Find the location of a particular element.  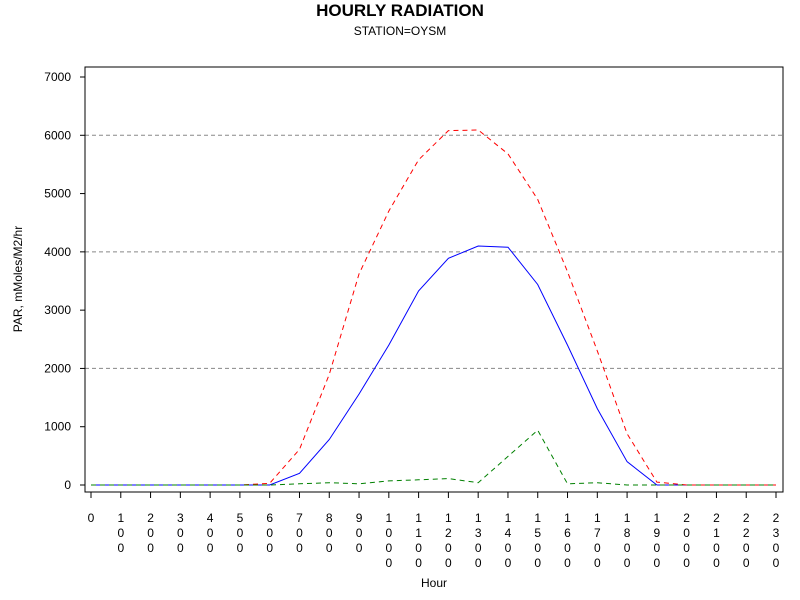

chart-title: HOURLY RADIATION is located at coordinates (400, 10).